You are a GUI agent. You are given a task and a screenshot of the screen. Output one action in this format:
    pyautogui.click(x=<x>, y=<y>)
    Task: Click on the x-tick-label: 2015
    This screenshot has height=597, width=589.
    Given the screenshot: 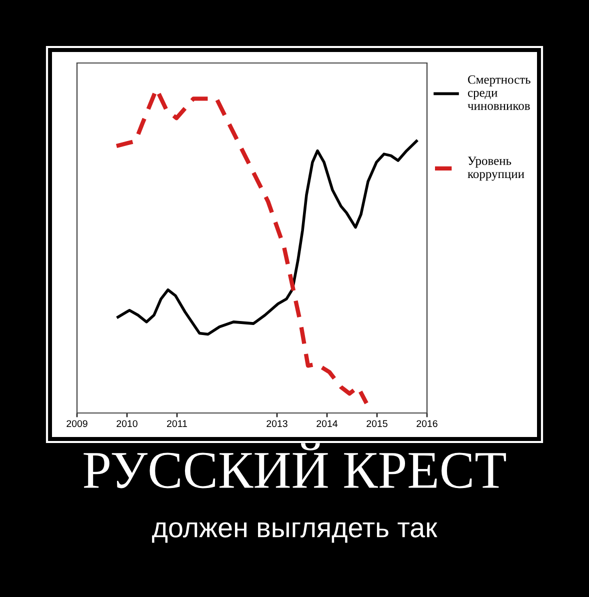 What is the action you would take?
    pyautogui.click(x=377, y=424)
    